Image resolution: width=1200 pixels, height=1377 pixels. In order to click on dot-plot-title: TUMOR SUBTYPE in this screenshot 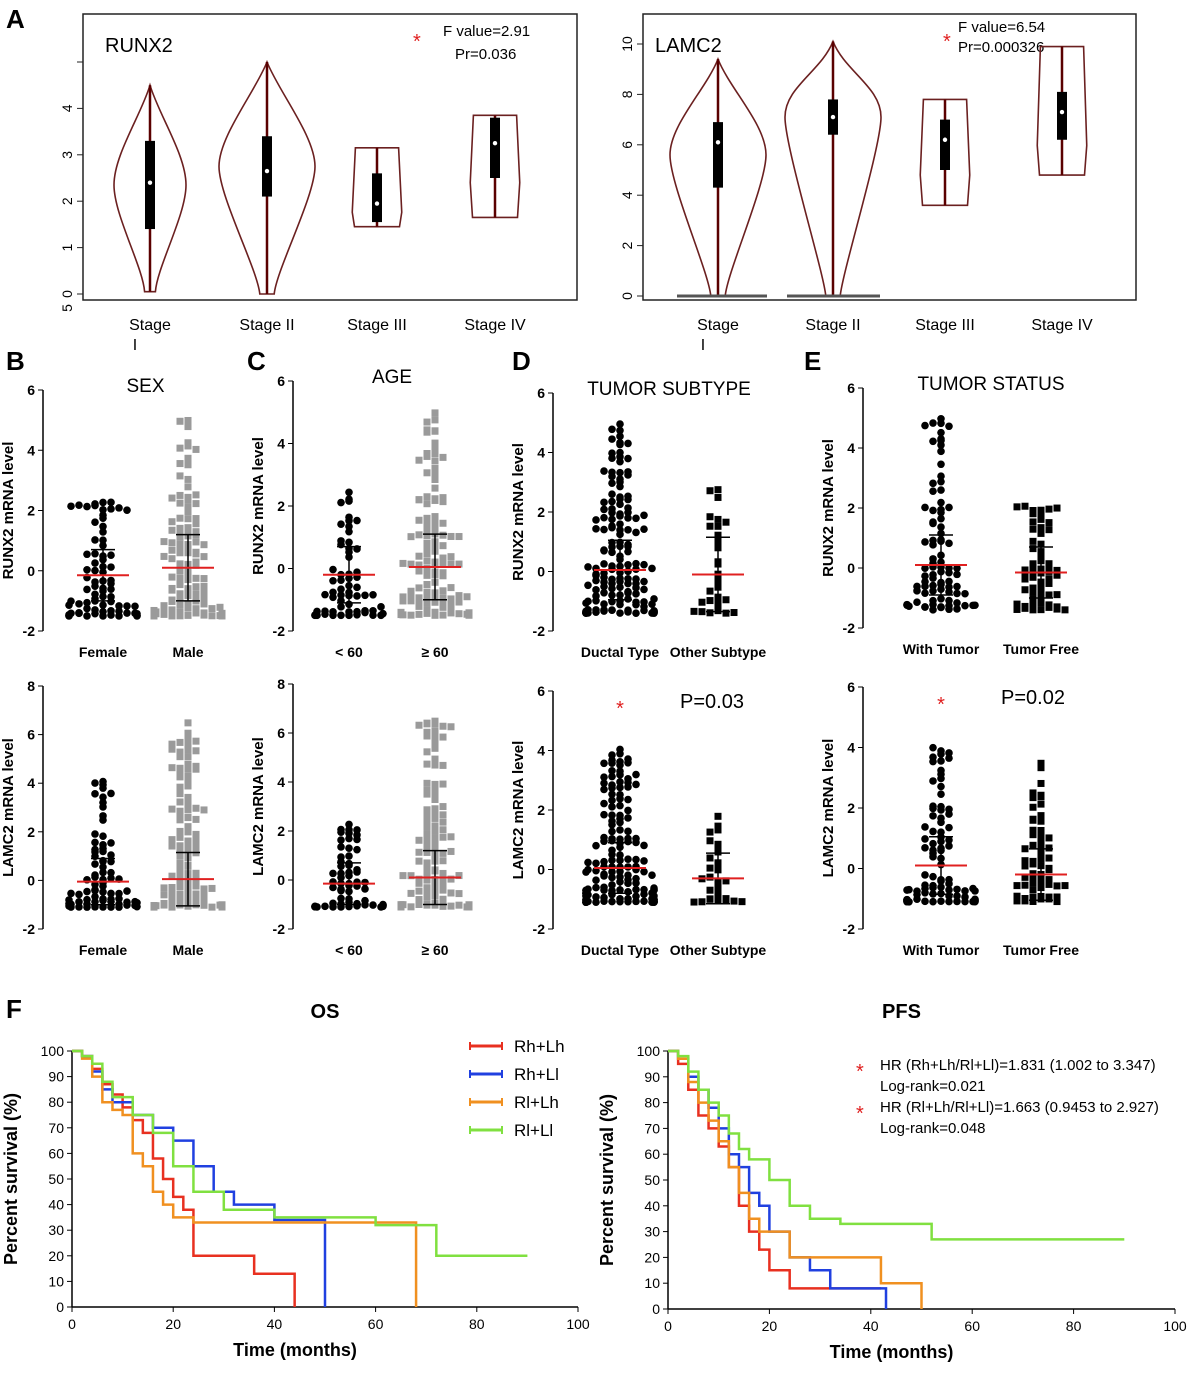, I will do `click(669, 389)`.